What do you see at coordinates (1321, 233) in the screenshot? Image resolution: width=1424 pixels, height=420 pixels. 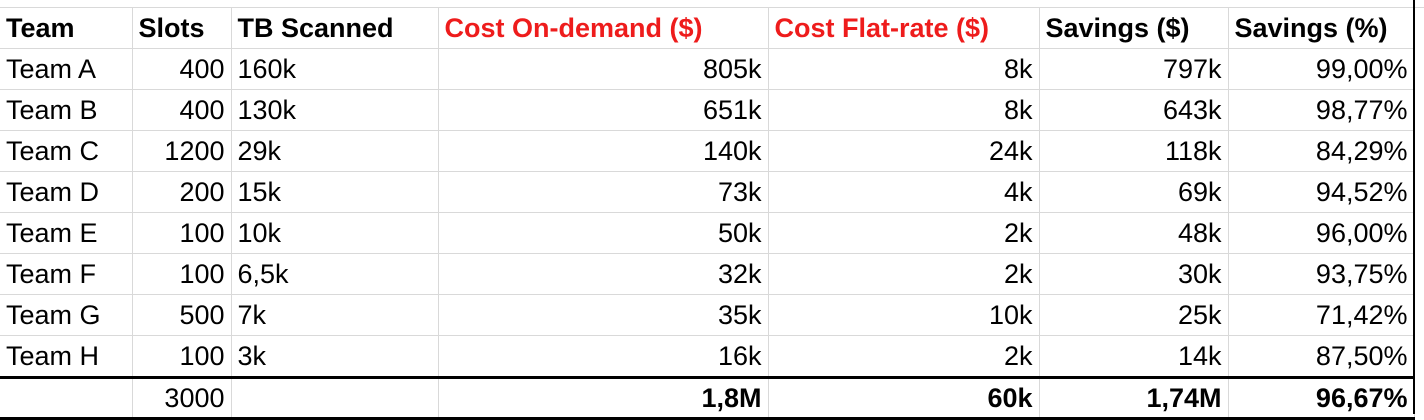 I see `cell-savings-pct: 96,00%` at bounding box center [1321, 233].